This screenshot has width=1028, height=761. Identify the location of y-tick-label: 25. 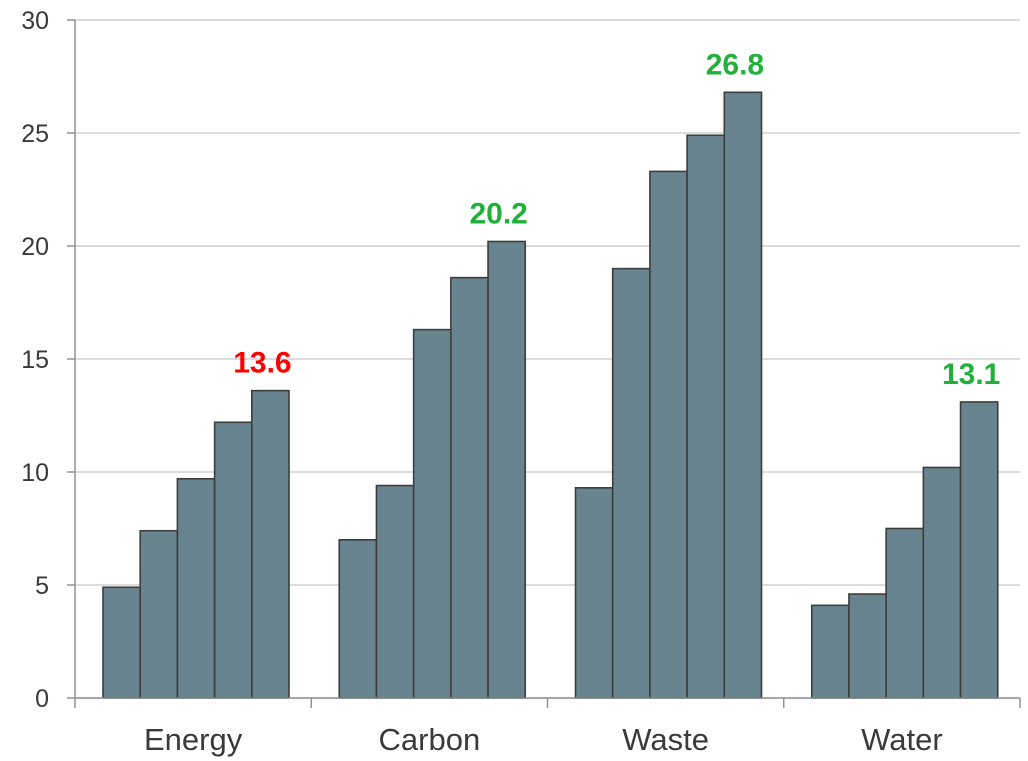
(35, 134).